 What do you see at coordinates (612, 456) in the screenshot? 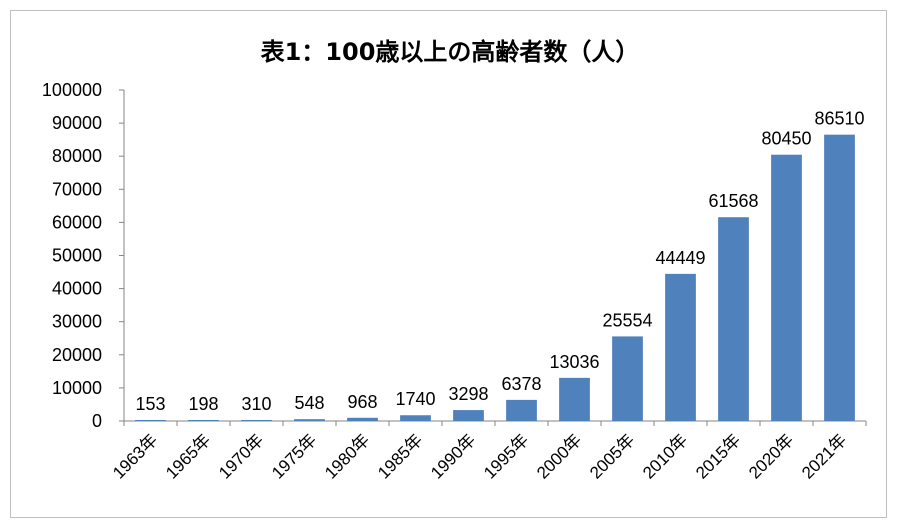
I see `x-tick-label: 2005年` at bounding box center [612, 456].